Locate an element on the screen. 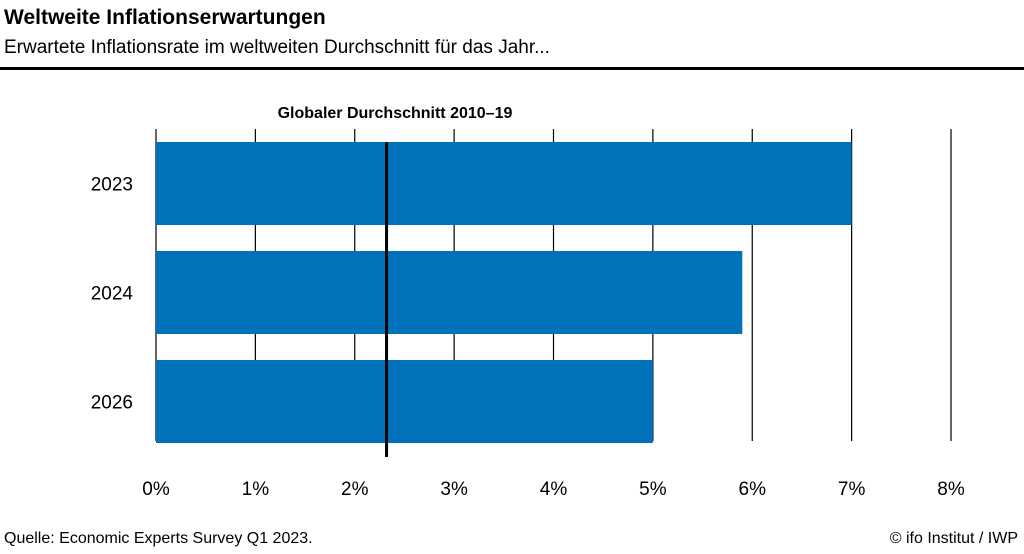 Image resolution: width=1024 pixels, height=554 pixels. chart-title: Weltweite Inflationserwartungen is located at coordinates (165, 17).